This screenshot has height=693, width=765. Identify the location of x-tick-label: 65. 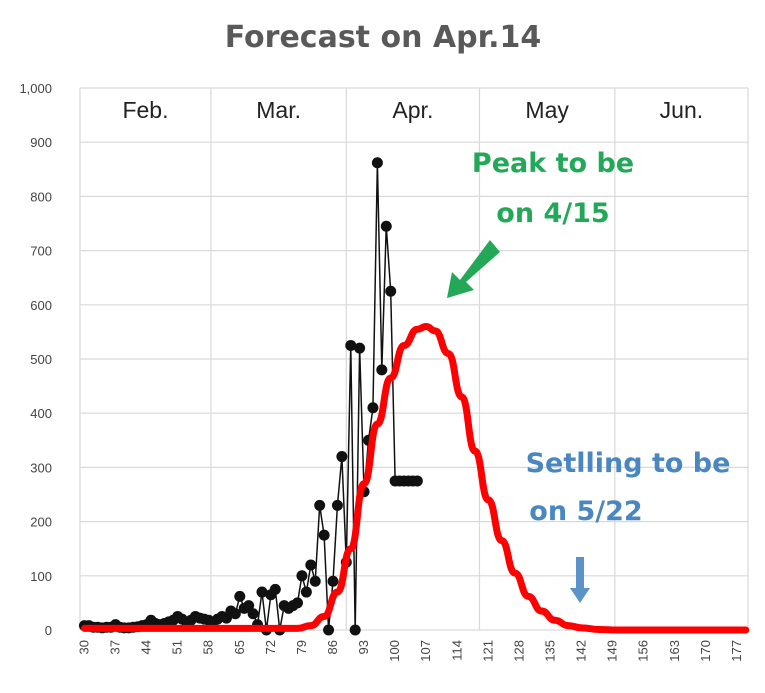
(239, 647).